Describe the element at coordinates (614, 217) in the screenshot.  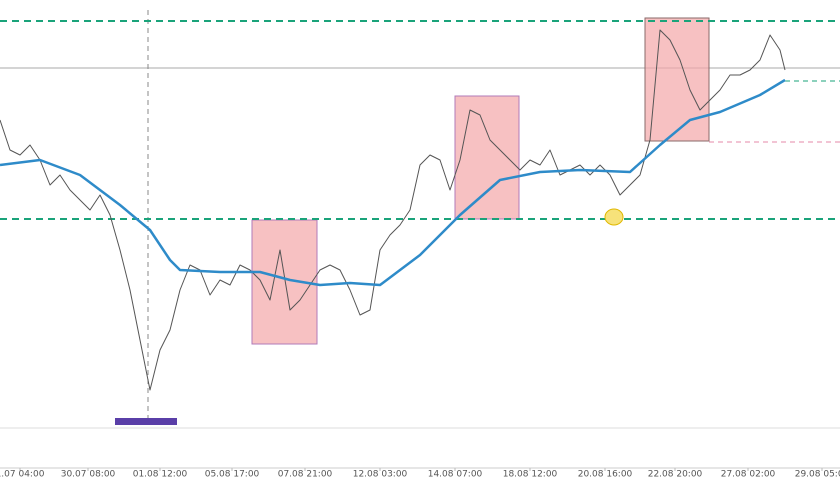
I see `highlight` at that location.